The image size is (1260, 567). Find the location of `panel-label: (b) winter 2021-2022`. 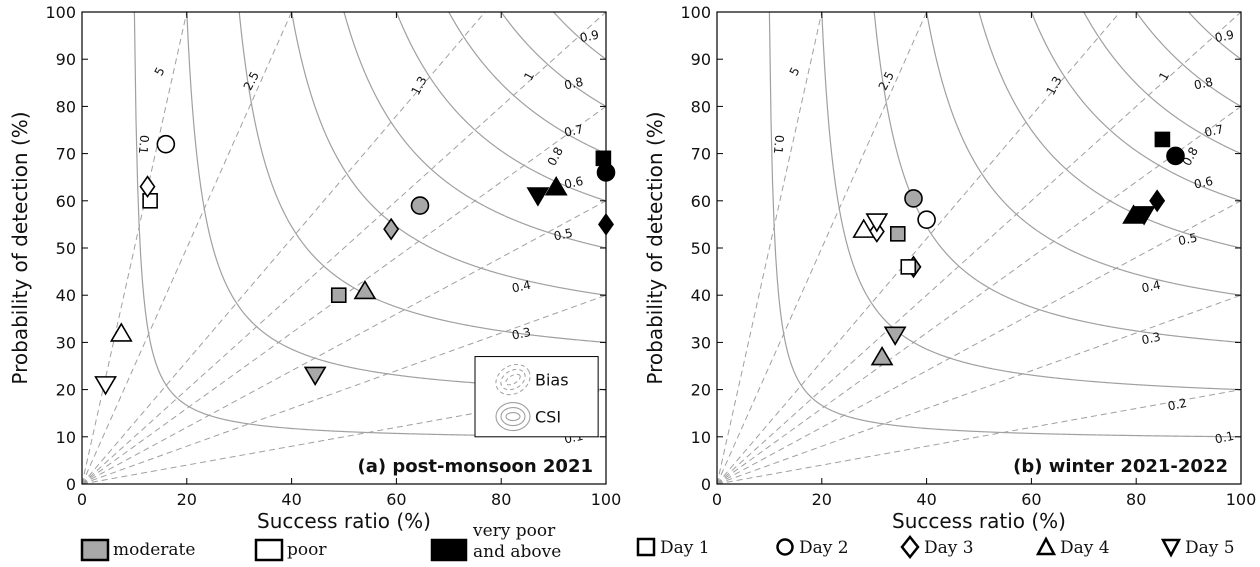

panel-label: (b) winter 2021-2022 is located at coordinates (1120, 466).